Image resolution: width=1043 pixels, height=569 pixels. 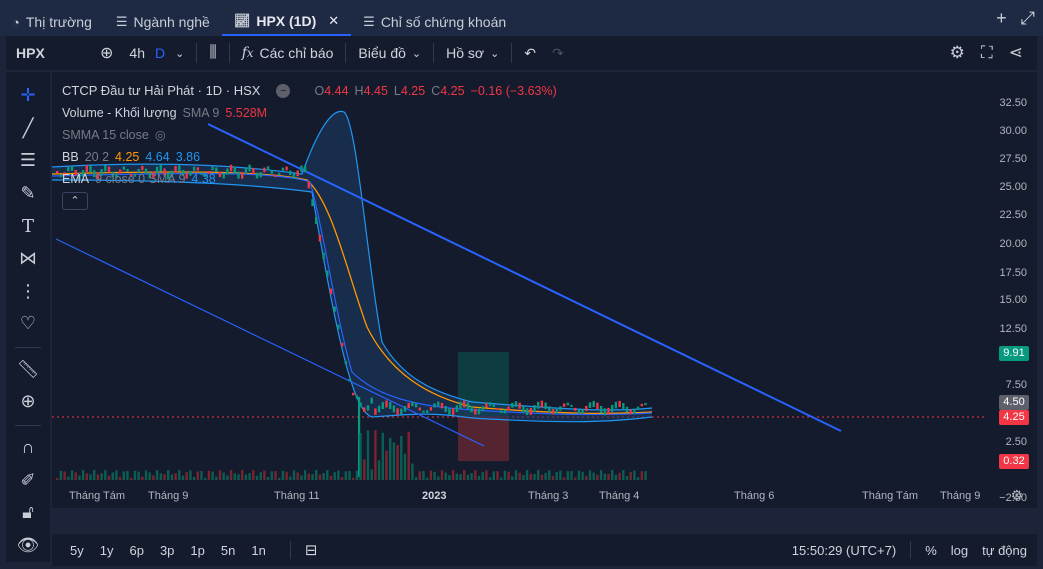 I want to click on tab-thi-truong: ◔ Thị trường, so click(x=52, y=22).